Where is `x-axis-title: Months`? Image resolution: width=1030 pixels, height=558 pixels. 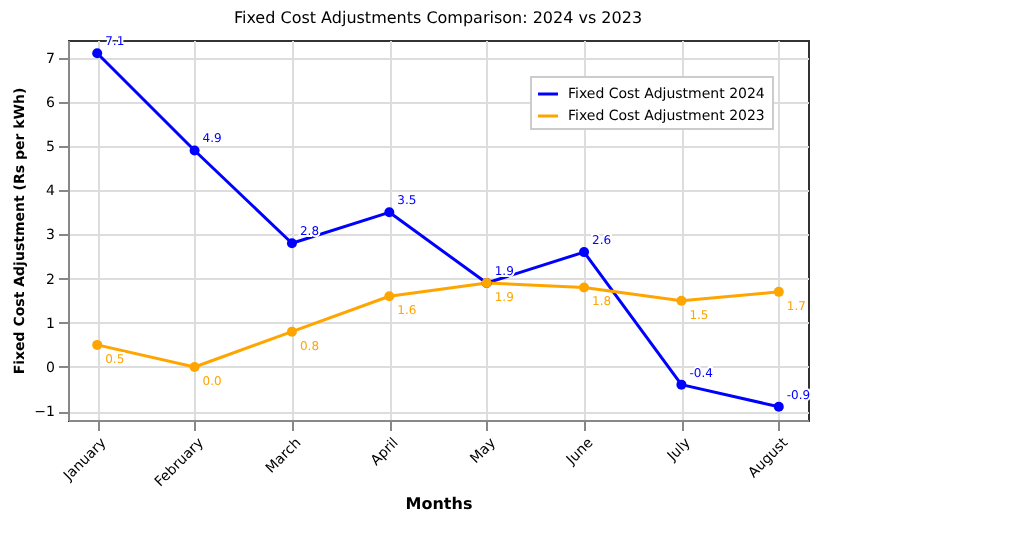 x-axis-title: Months is located at coordinates (439, 503).